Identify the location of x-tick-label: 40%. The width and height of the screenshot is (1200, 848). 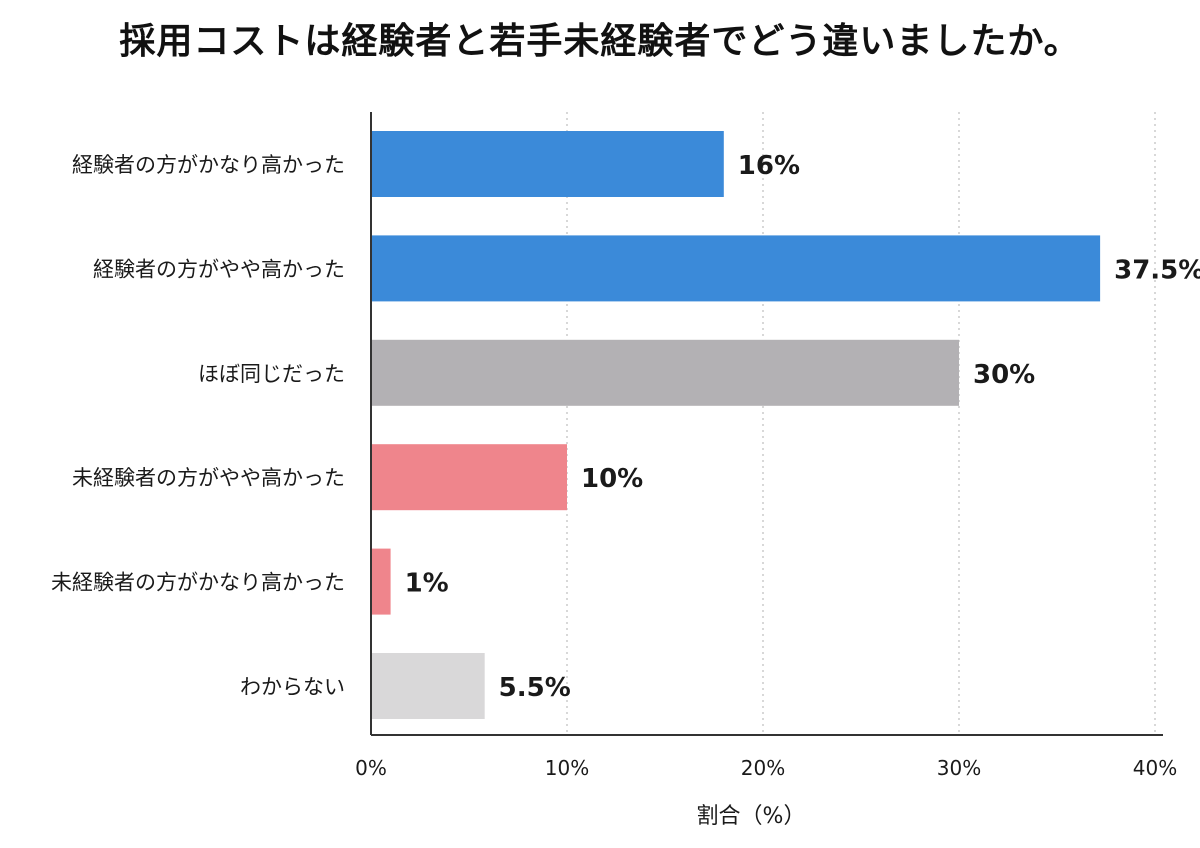
(1155, 768).